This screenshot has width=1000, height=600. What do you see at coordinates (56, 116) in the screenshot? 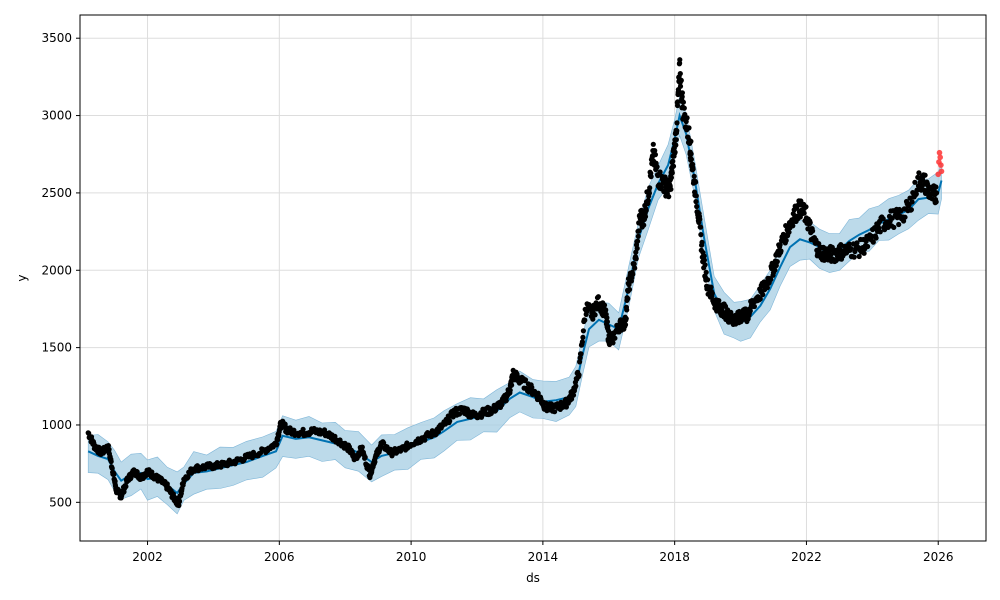
I see `y-tick-label: 3000` at bounding box center [56, 116].